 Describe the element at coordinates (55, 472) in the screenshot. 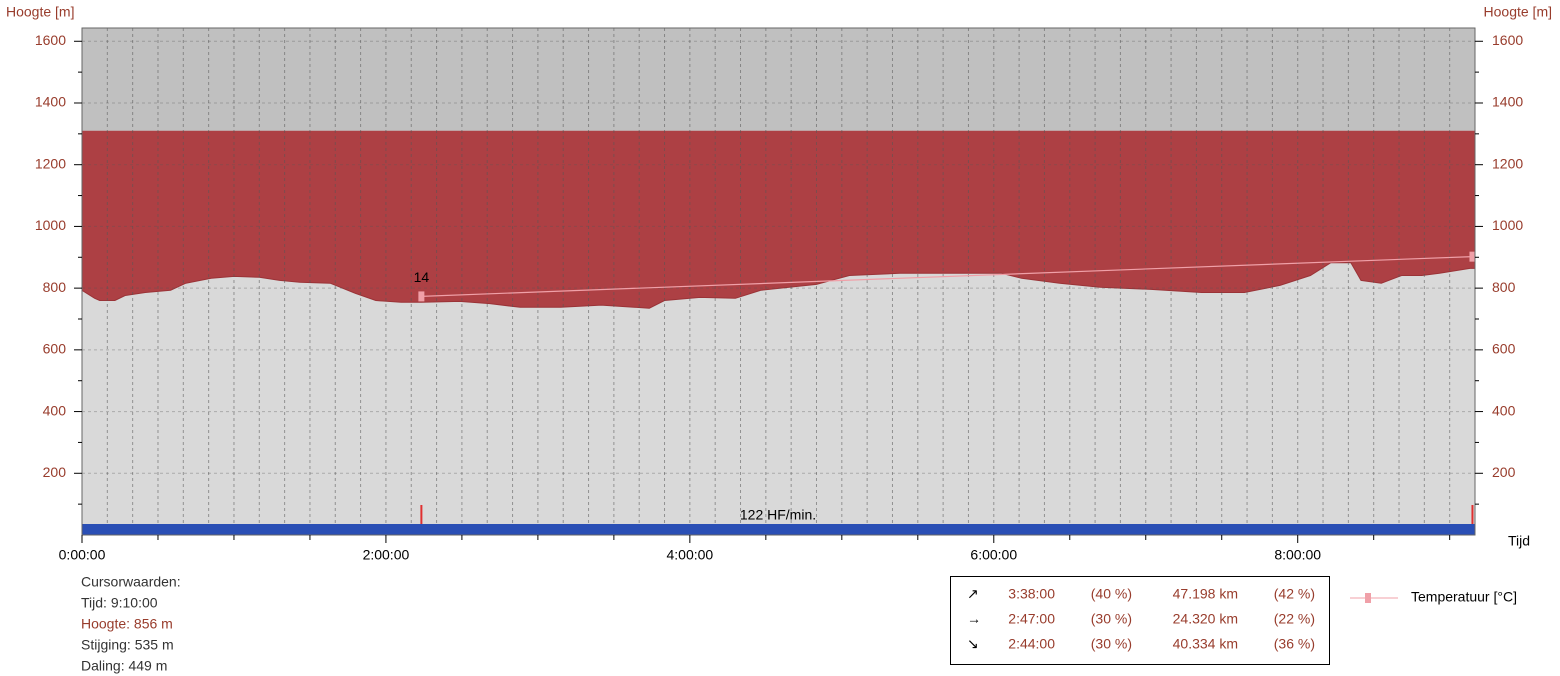

I see `y-tick-label: 200` at that location.